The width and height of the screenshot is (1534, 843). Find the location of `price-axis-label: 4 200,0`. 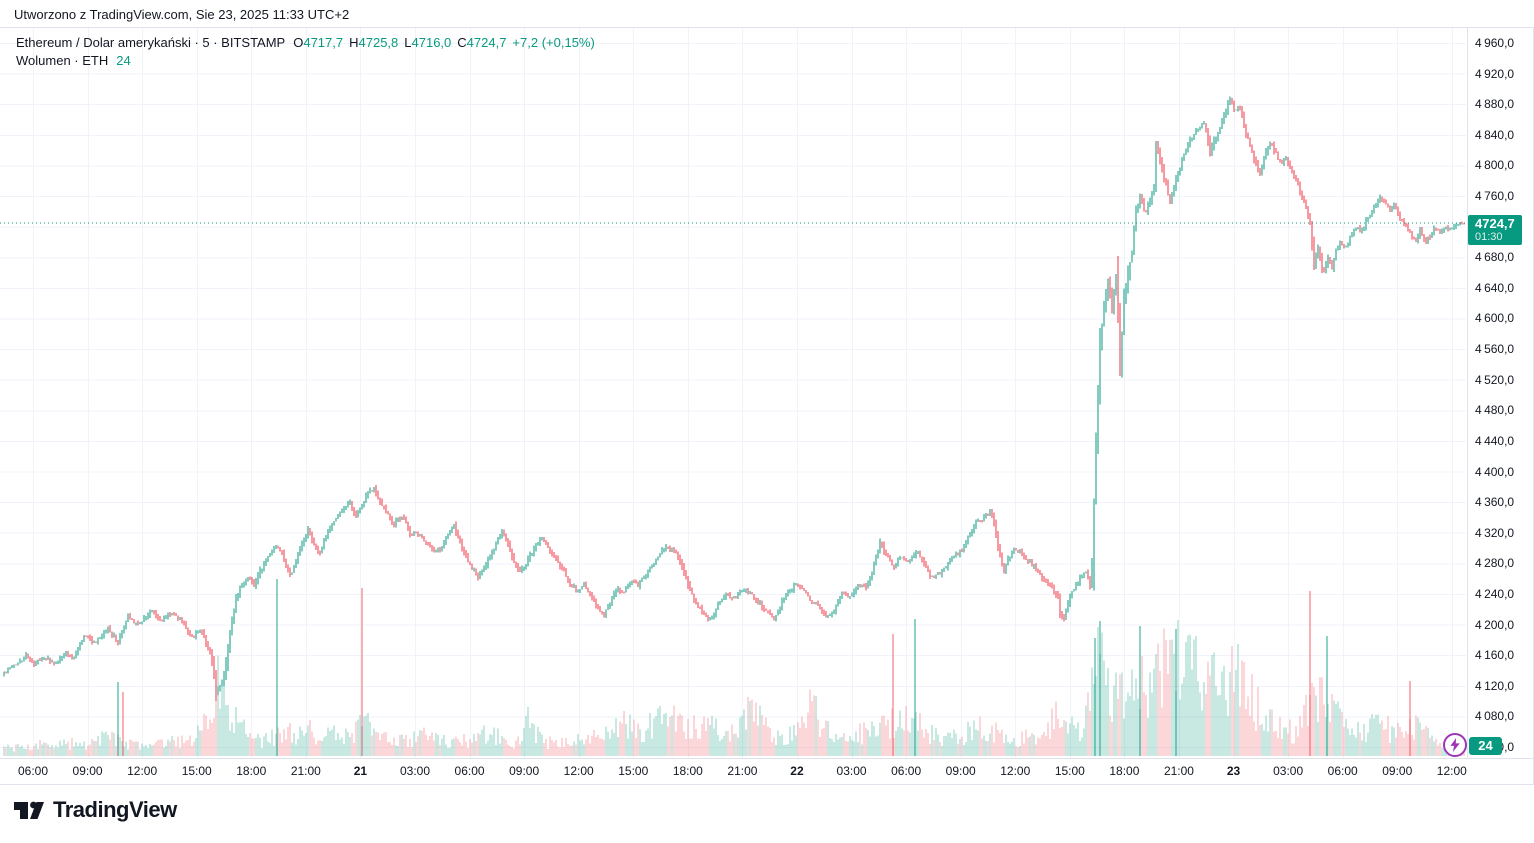

price-axis-label: 4 200,0 is located at coordinates (1495, 624).